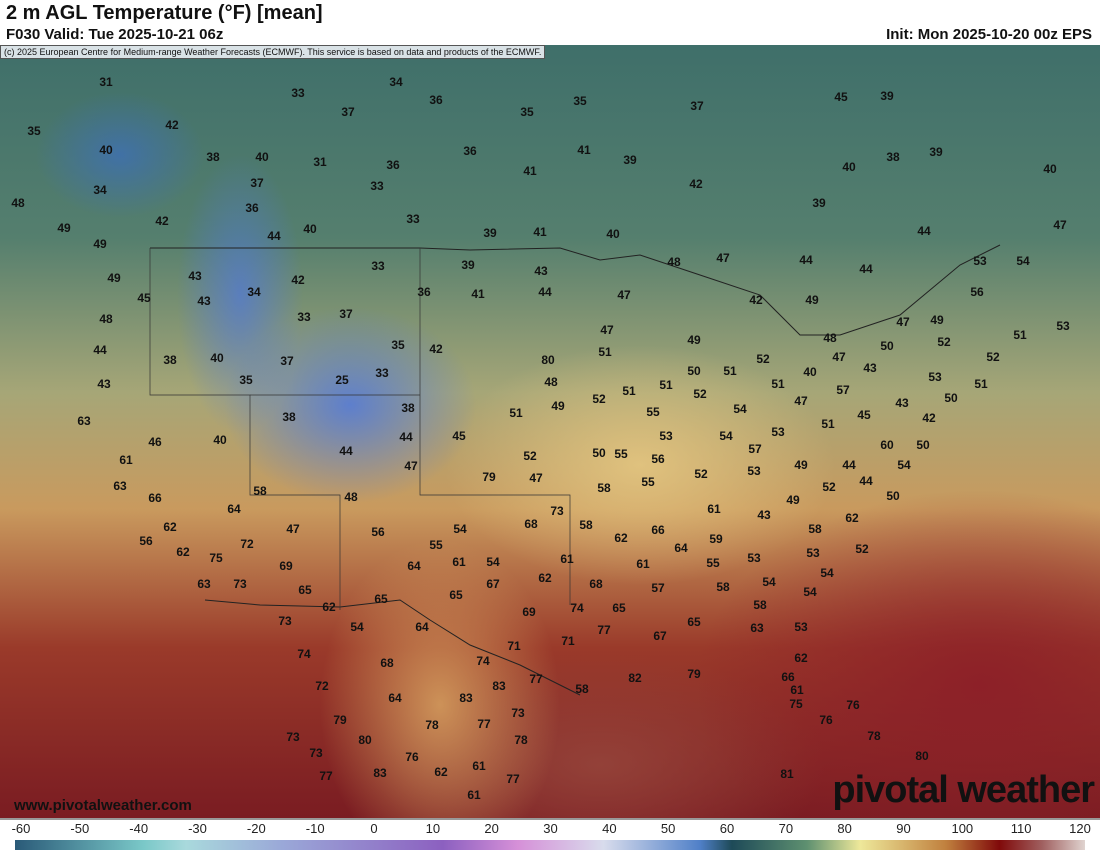 The height and width of the screenshot is (852, 1100). Describe the element at coordinates (489, 477) in the screenshot. I see `temperature-label: 79` at that location.